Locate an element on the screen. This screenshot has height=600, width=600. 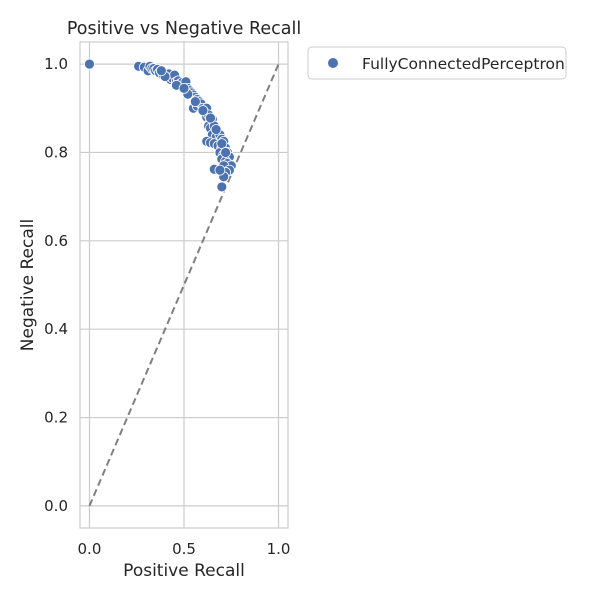
legend: FullyConnectedPerceptron is located at coordinates (437, 63).